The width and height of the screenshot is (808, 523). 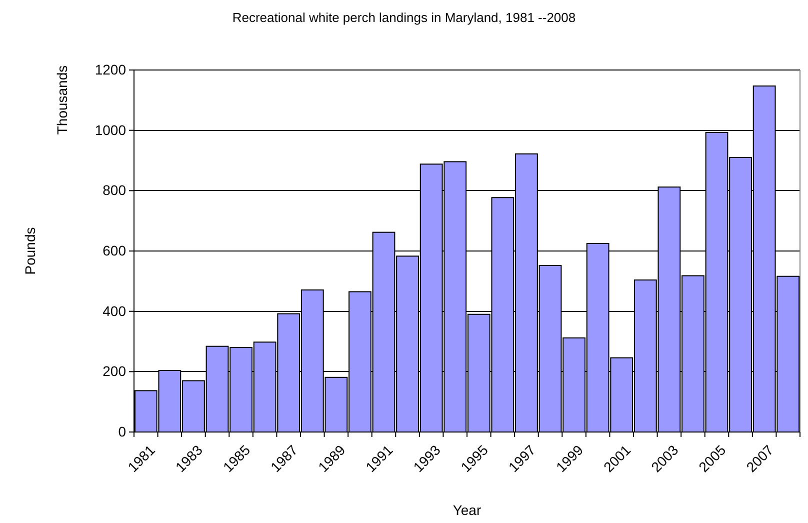 What do you see at coordinates (110, 130) in the screenshot?
I see `y-tick-label: 1000` at bounding box center [110, 130].